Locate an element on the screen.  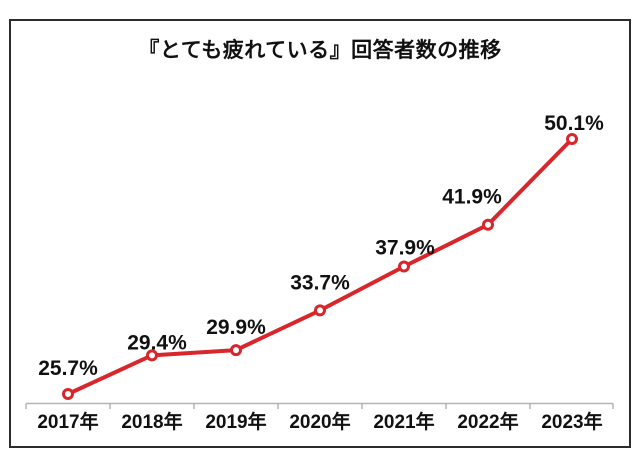
x-axis-label: 2023年 is located at coordinates (571, 421).